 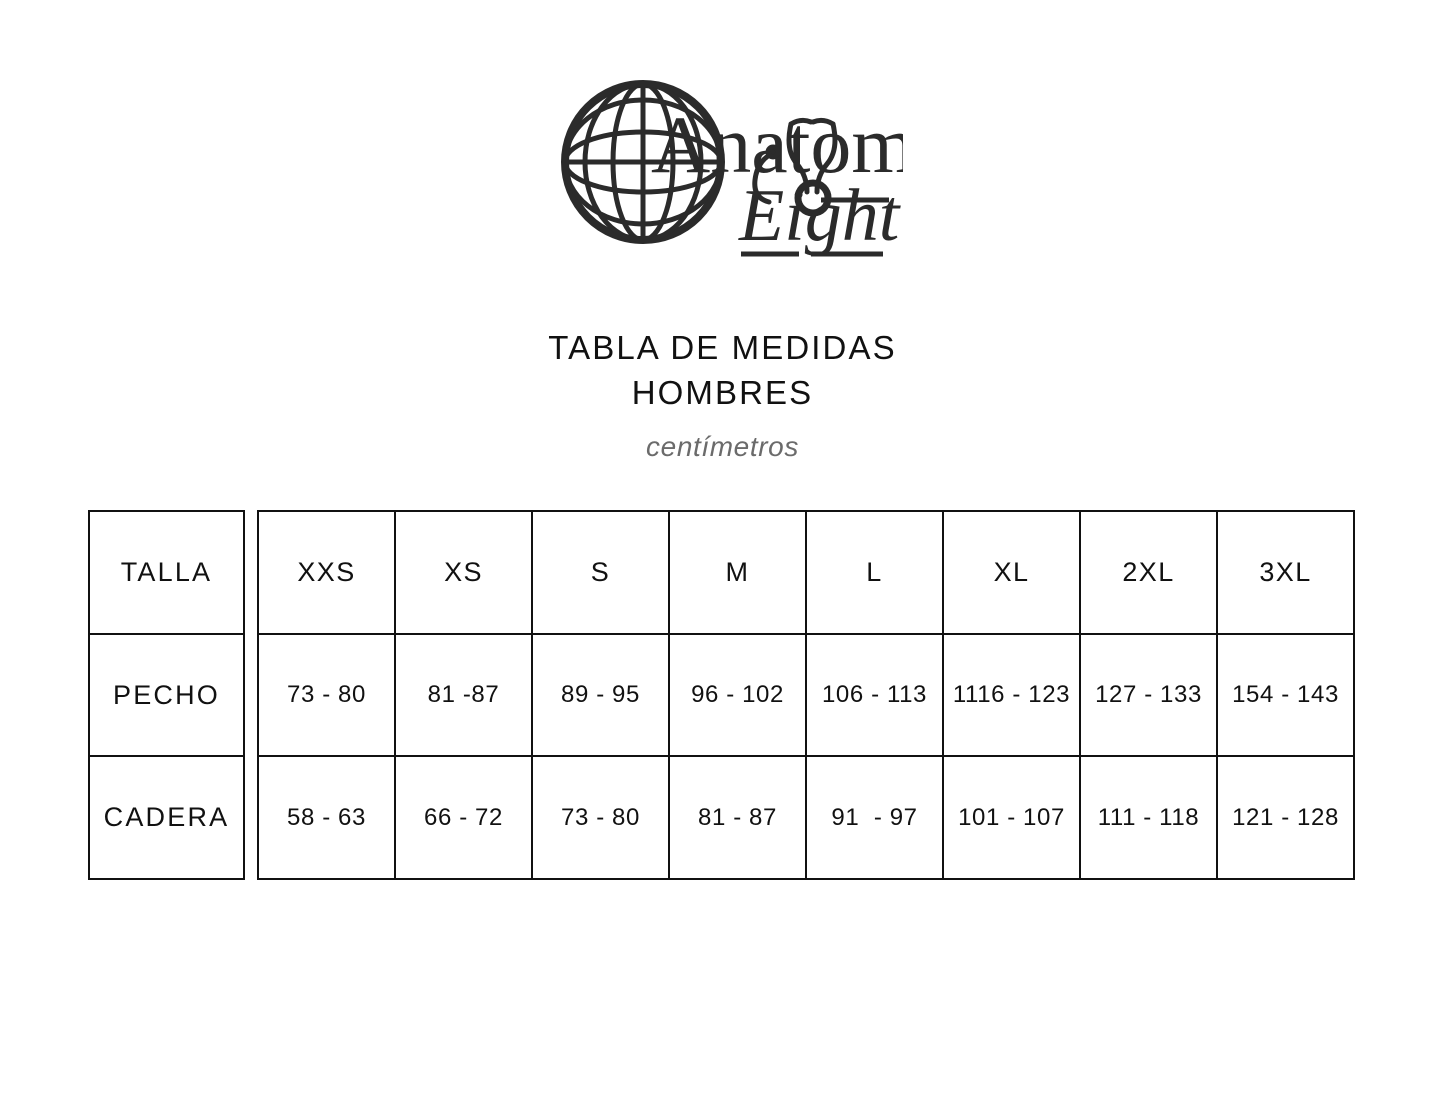 What do you see at coordinates (738, 695) in the screenshot?
I see `pecho-m: 96 - 102` at bounding box center [738, 695].